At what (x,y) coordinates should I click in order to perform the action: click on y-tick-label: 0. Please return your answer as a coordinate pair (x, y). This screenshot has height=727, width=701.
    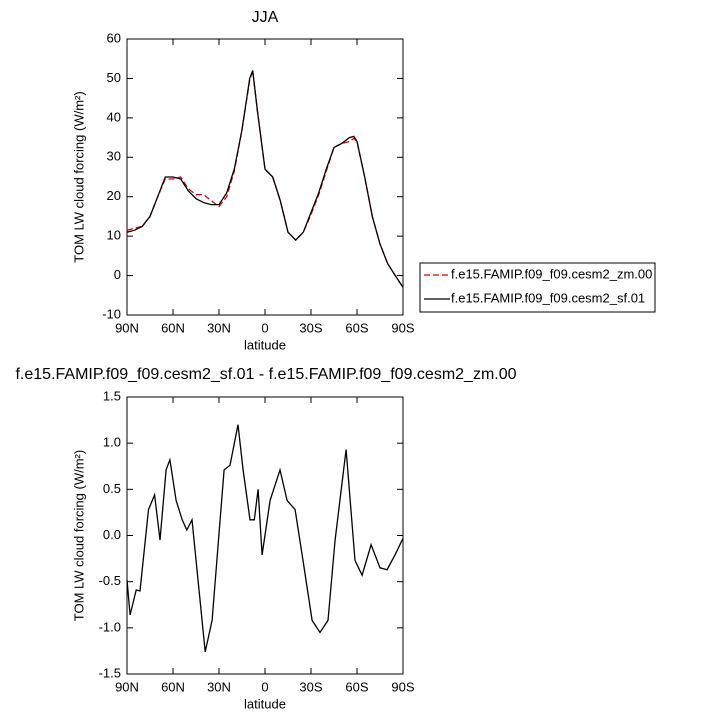
    Looking at the image, I should click on (117, 274).